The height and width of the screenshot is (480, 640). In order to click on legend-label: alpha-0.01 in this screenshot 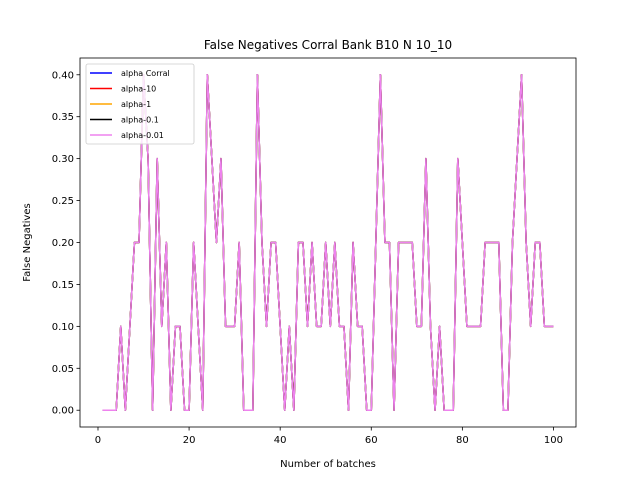, I will do `click(142, 135)`.